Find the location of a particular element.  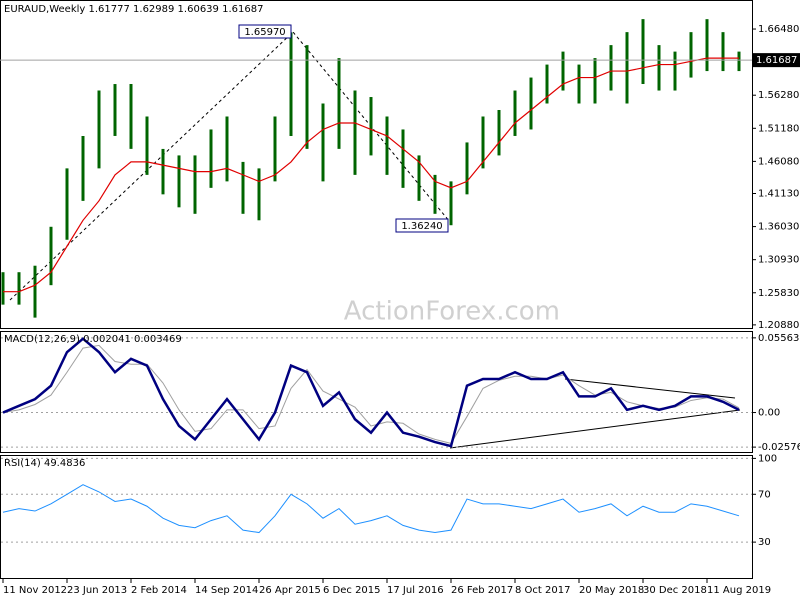

x-tick-label: 8 Oct 2017 is located at coordinates (542, 590).